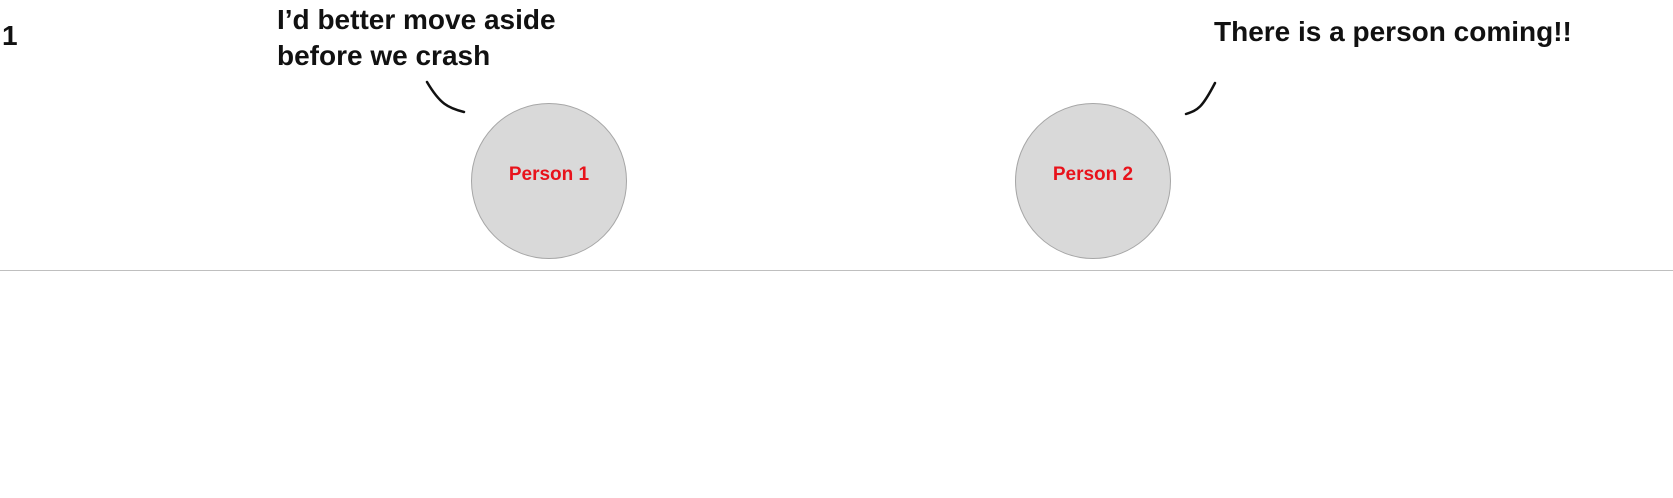 The height and width of the screenshot is (498, 1673). What do you see at coordinates (1093, 174) in the screenshot?
I see `person-2-label: Person 2` at bounding box center [1093, 174].